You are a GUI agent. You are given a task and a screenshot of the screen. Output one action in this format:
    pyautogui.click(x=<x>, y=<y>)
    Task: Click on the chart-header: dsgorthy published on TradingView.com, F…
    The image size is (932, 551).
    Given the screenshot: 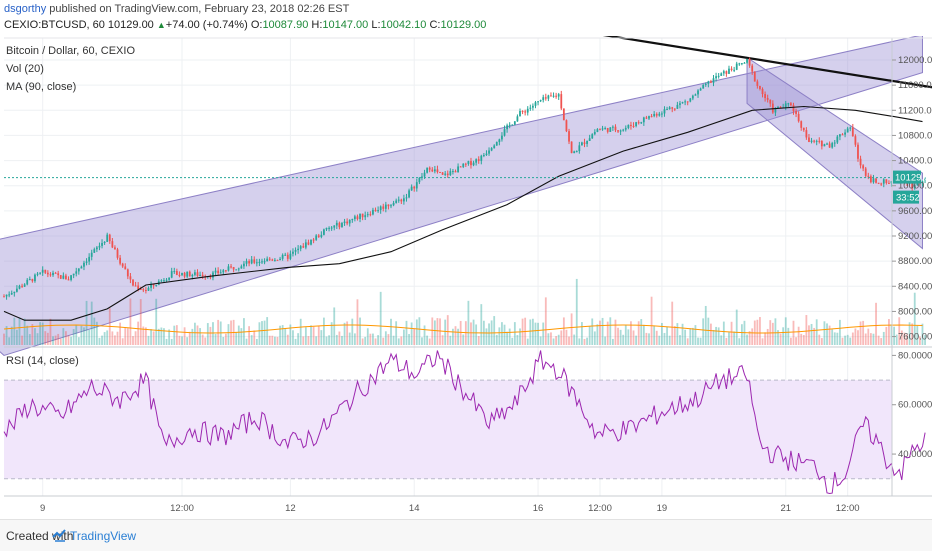 What is the action you would take?
    pyautogui.click(x=466, y=18)
    